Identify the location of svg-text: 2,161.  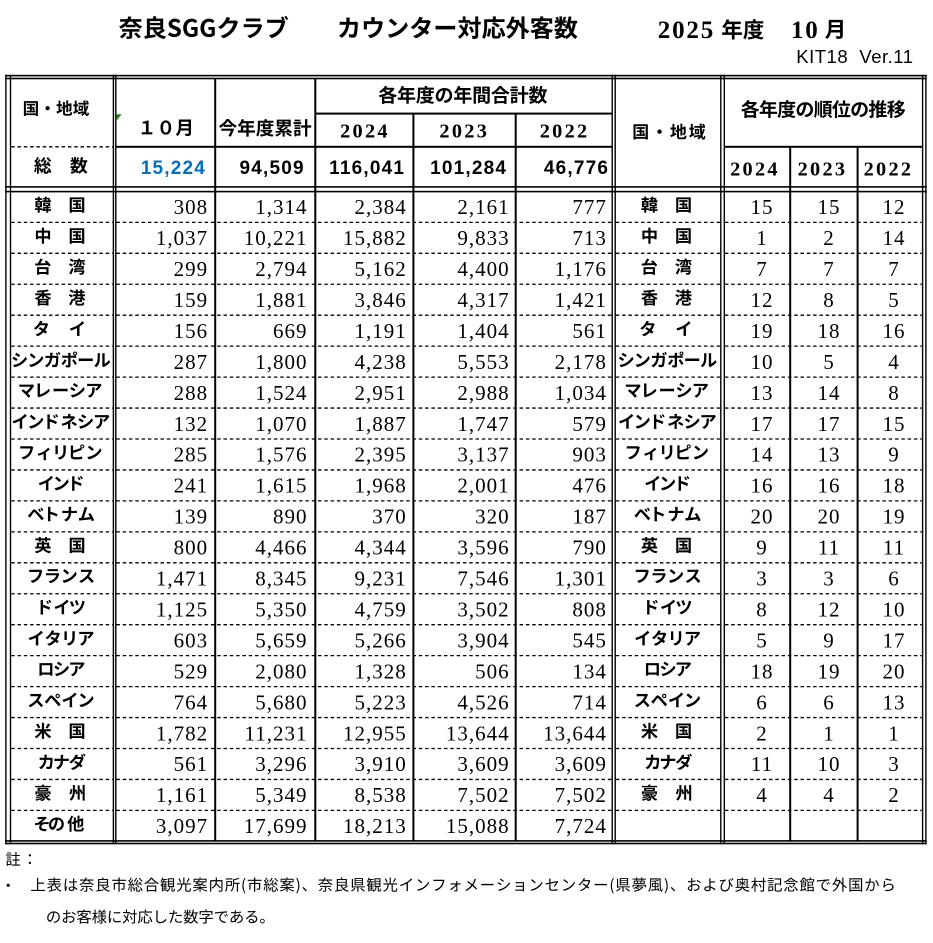
(483, 207).